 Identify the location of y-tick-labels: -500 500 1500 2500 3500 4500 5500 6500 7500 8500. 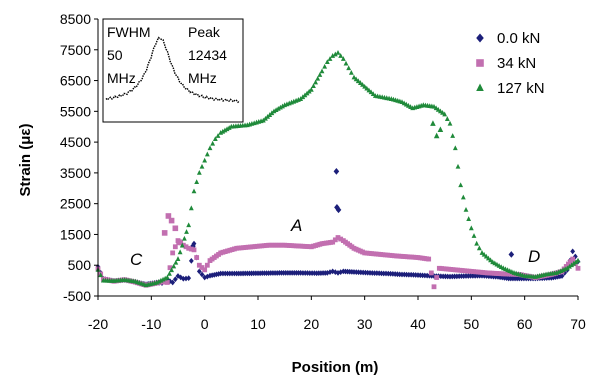
(75, 157).